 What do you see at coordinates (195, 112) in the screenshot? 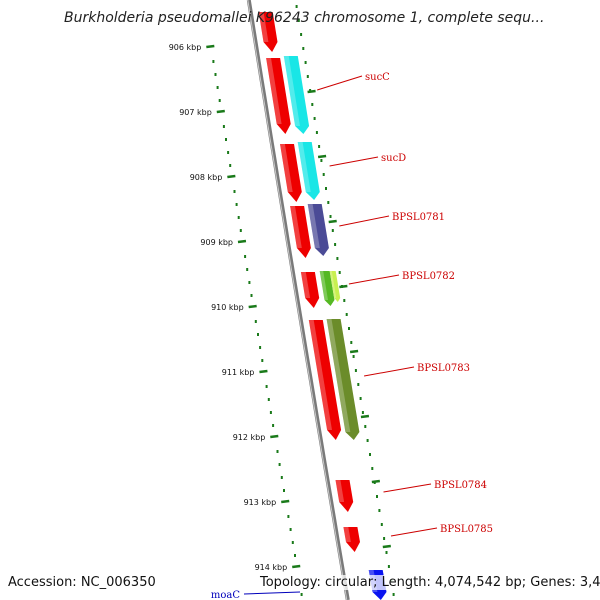
I see `tick-label-907: 907 kbp` at bounding box center [195, 112].